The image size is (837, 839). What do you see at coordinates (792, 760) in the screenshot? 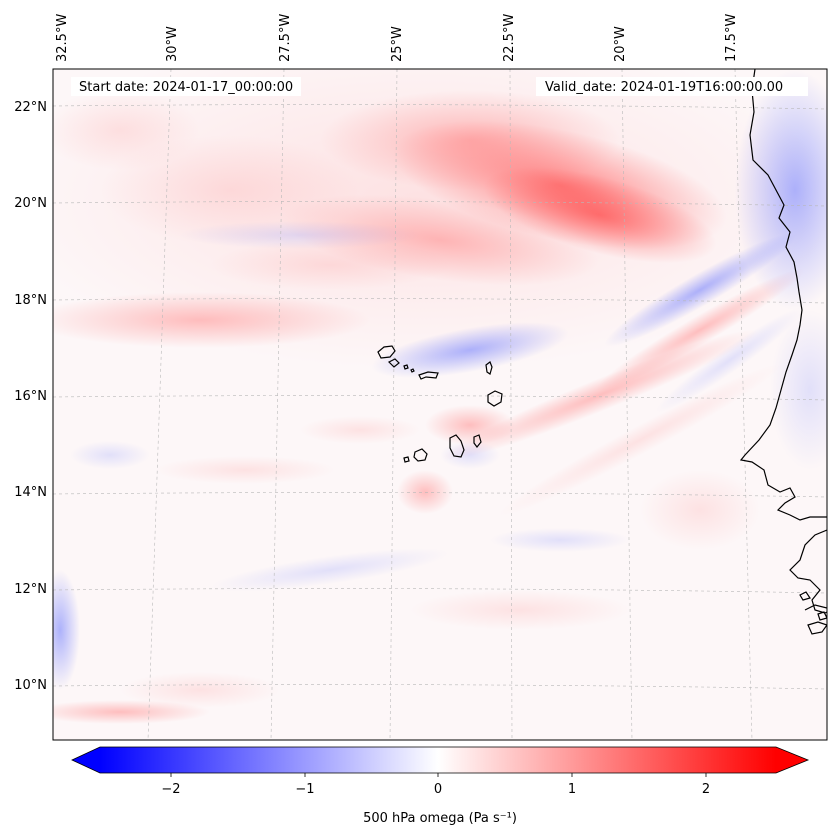
I see `colorbar-extend-max` at bounding box center [792, 760].